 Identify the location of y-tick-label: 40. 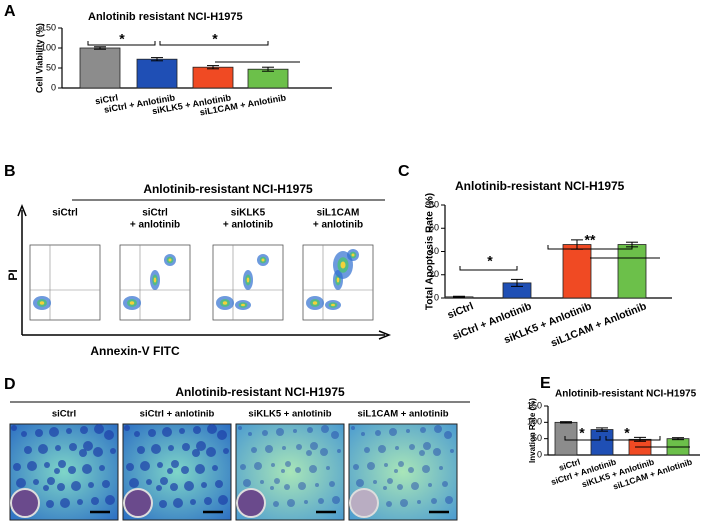
(434, 251).